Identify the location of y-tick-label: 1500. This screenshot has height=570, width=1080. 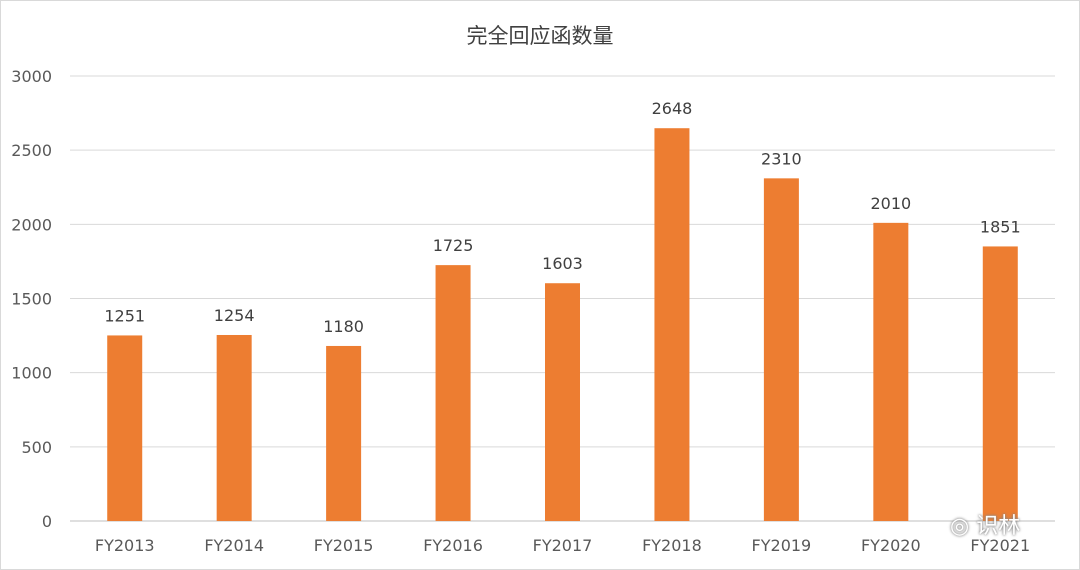
(31, 299).